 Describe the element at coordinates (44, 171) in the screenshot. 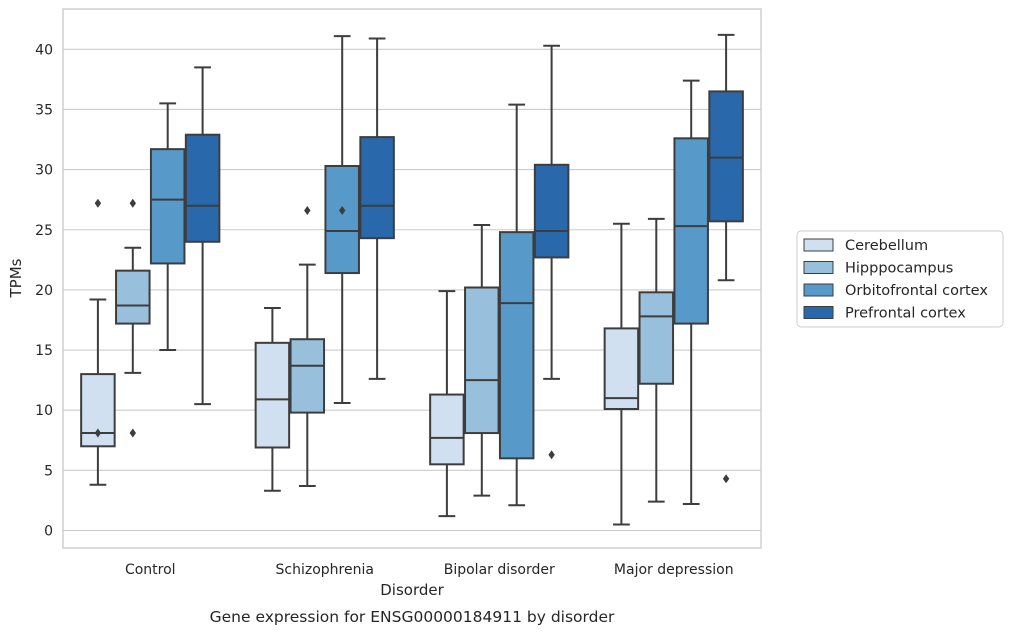

I see `y-tick-label: 30` at that location.